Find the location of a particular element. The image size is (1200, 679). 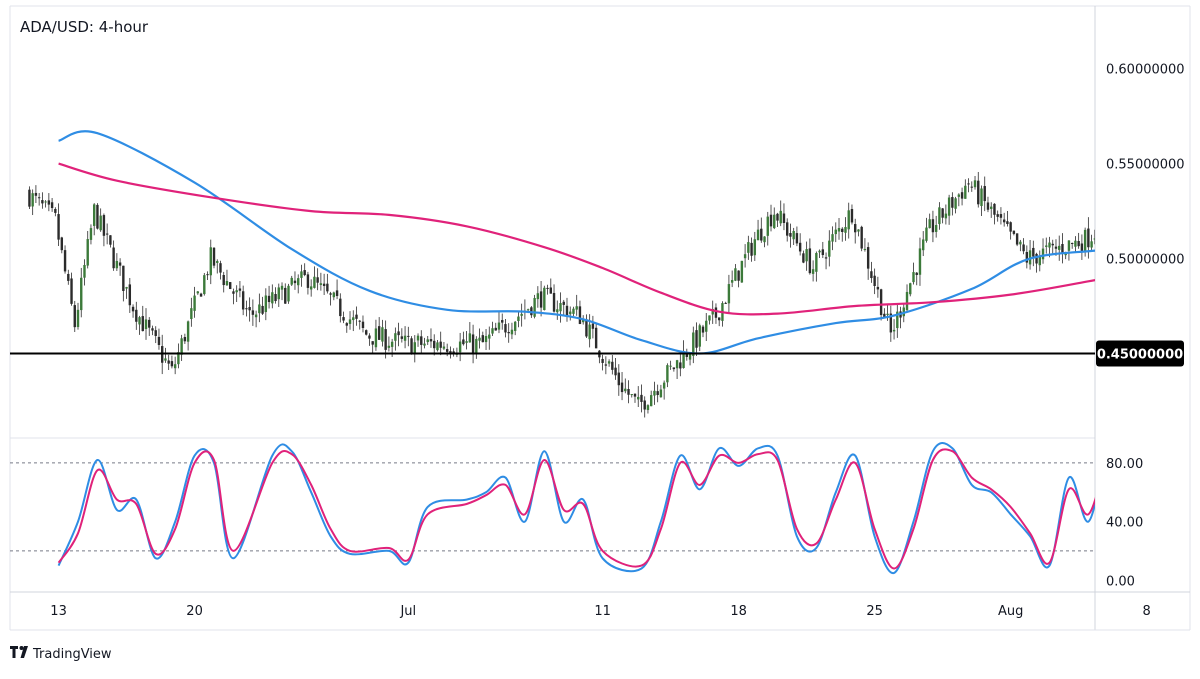

time-tick-label: 13 is located at coordinates (58, 611).